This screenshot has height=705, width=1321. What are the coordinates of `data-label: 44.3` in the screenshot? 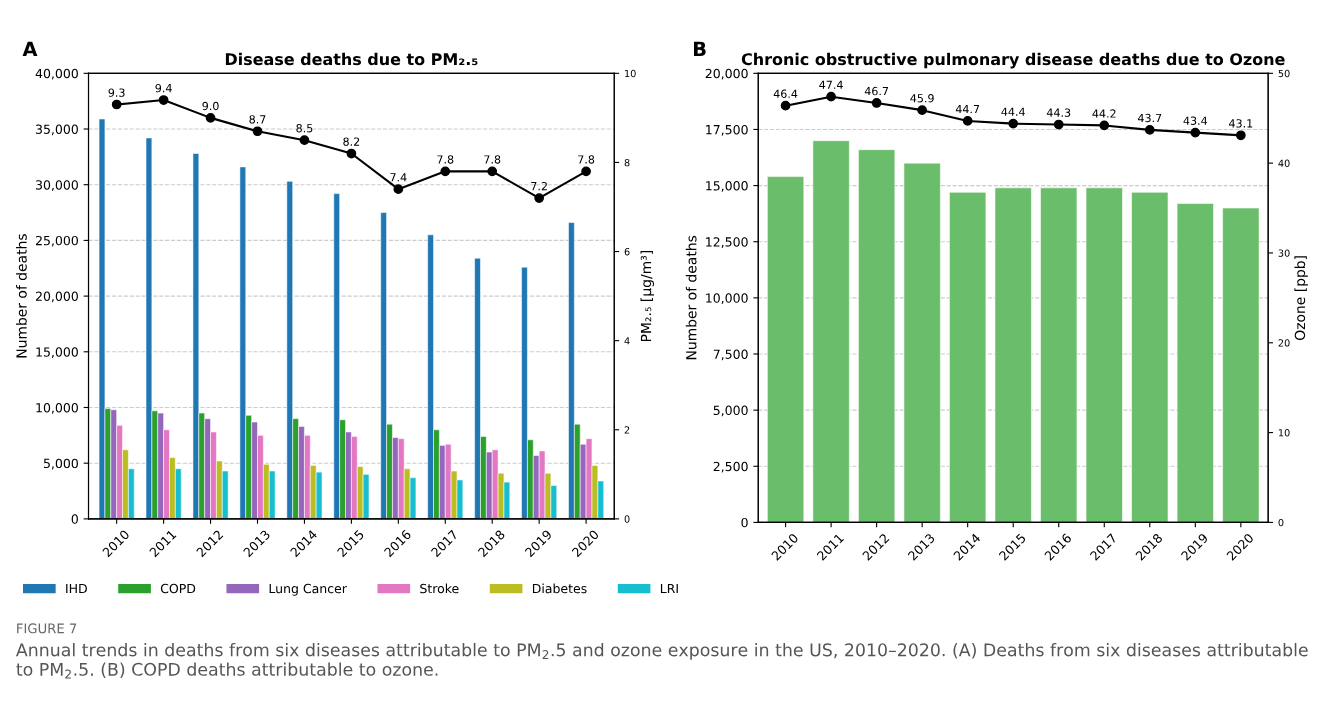 It's located at (1058, 112).